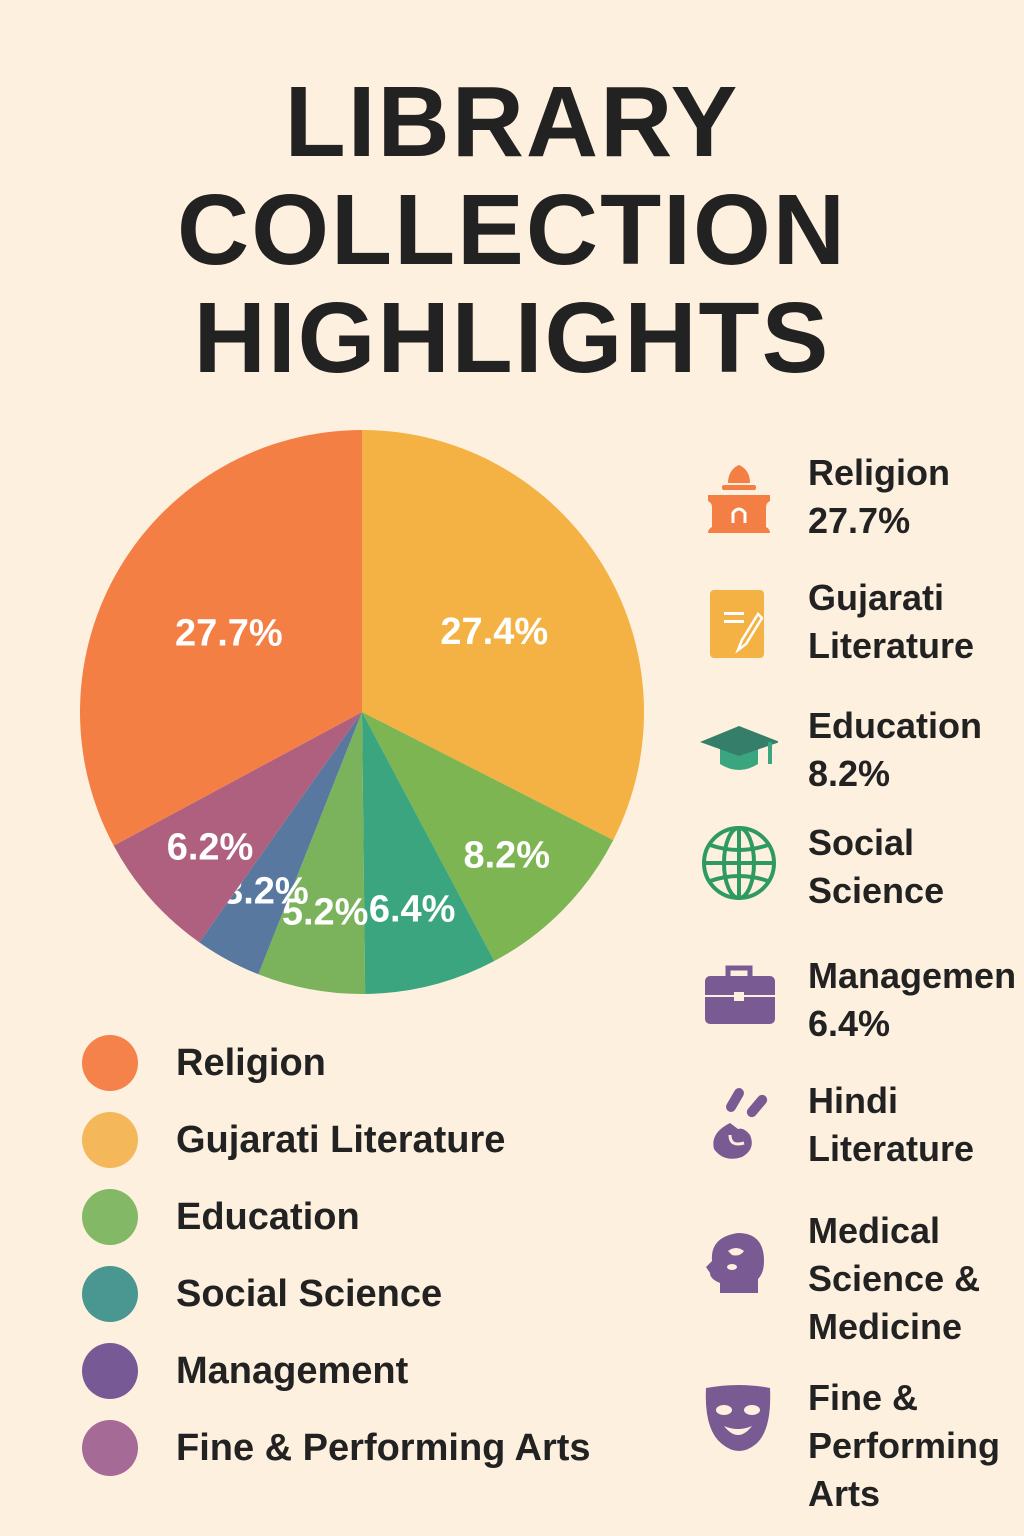 This screenshot has width=1024, height=1536. I want to click on document-pencil-icon, so click(739, 623).